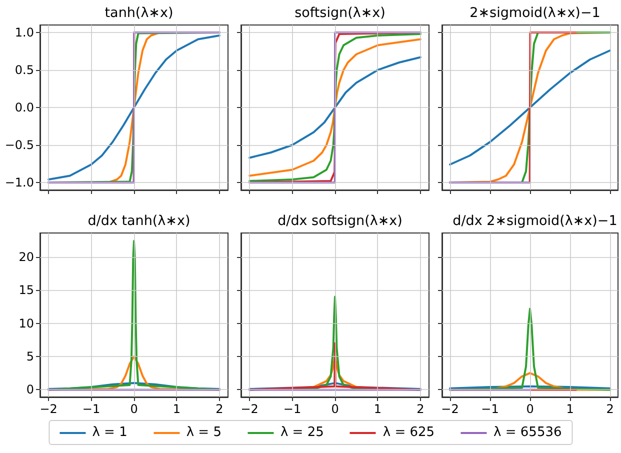  What do you see at coordinates (30, 357) in the screenshot?
I see `y-tick-label: 5` at bounding box center [30, 357].